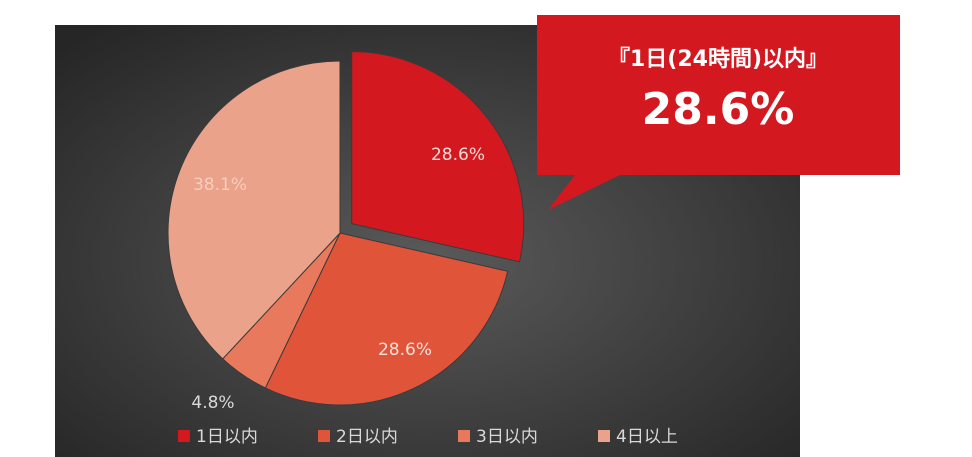  I want to click on callout-value: 28.6%, so click(718, 109).